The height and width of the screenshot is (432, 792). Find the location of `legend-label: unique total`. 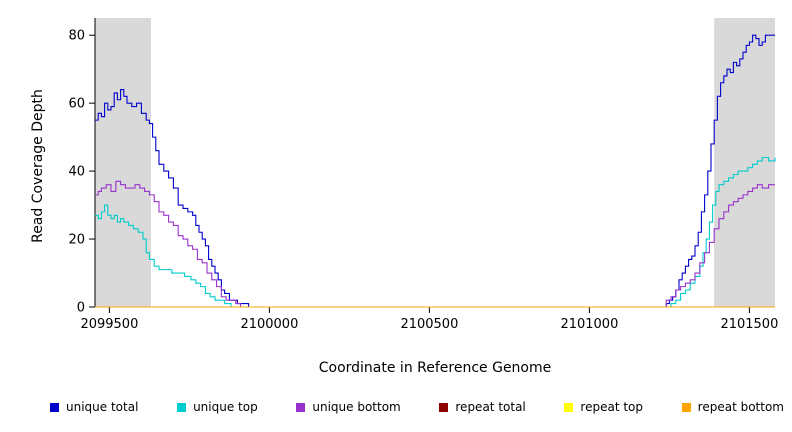

legend-label: unique total is located at coordinates (102, 407).